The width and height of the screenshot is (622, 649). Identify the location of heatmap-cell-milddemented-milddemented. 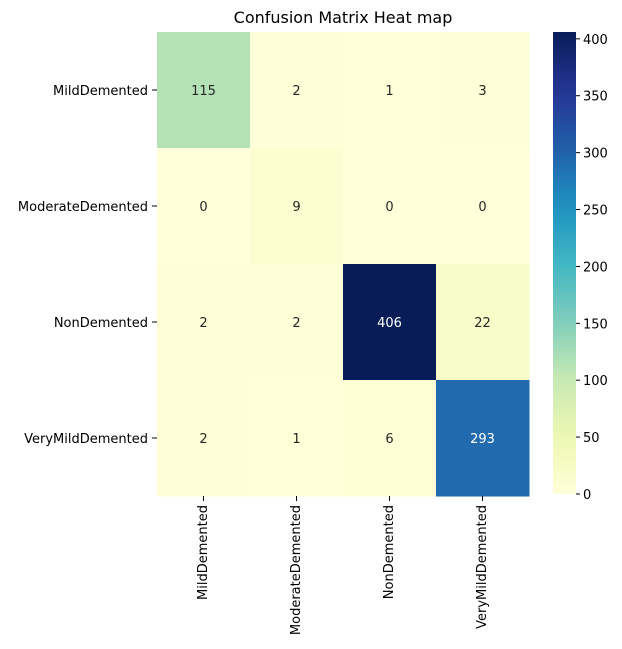
(204, 90).